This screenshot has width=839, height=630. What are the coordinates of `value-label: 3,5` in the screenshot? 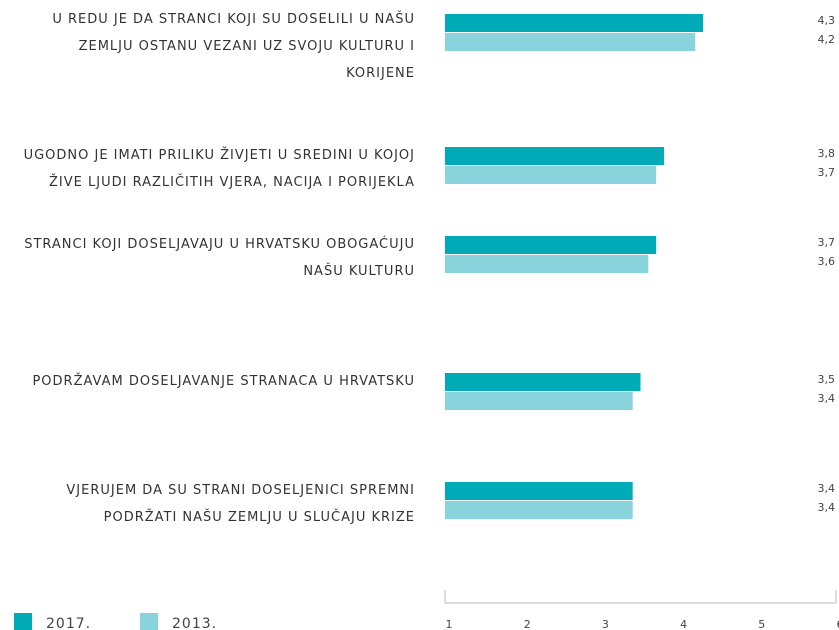 It's located at (827, 379).